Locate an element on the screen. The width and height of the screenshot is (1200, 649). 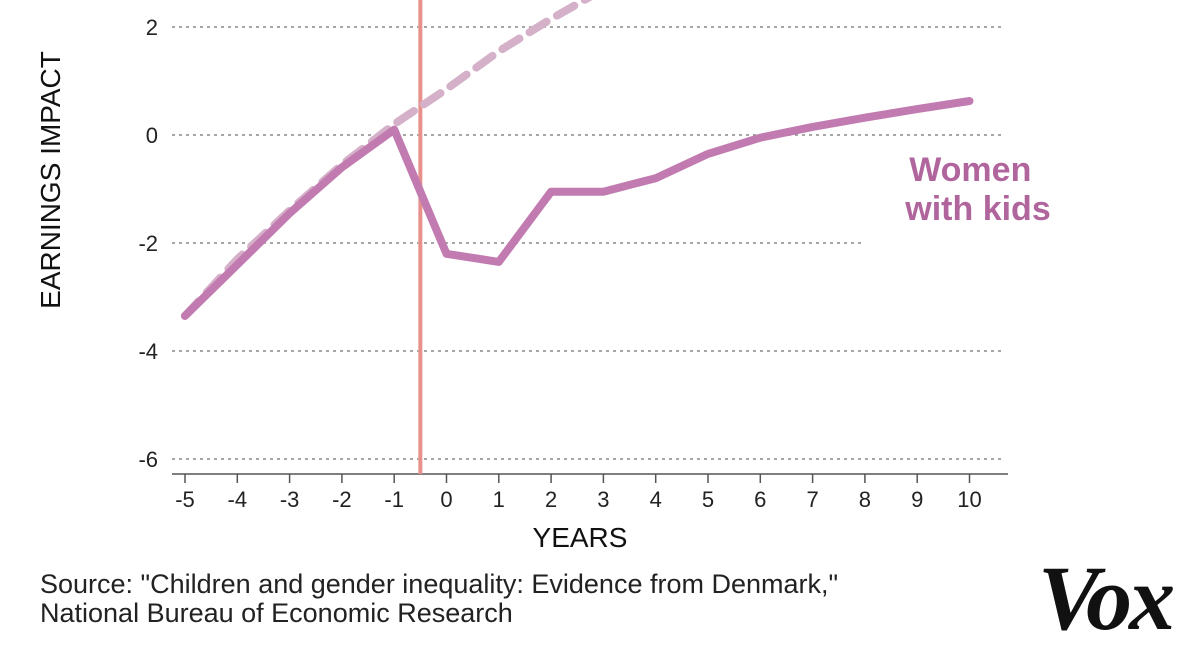
x-tick-label: 1 is located at coordinates (499, 499).